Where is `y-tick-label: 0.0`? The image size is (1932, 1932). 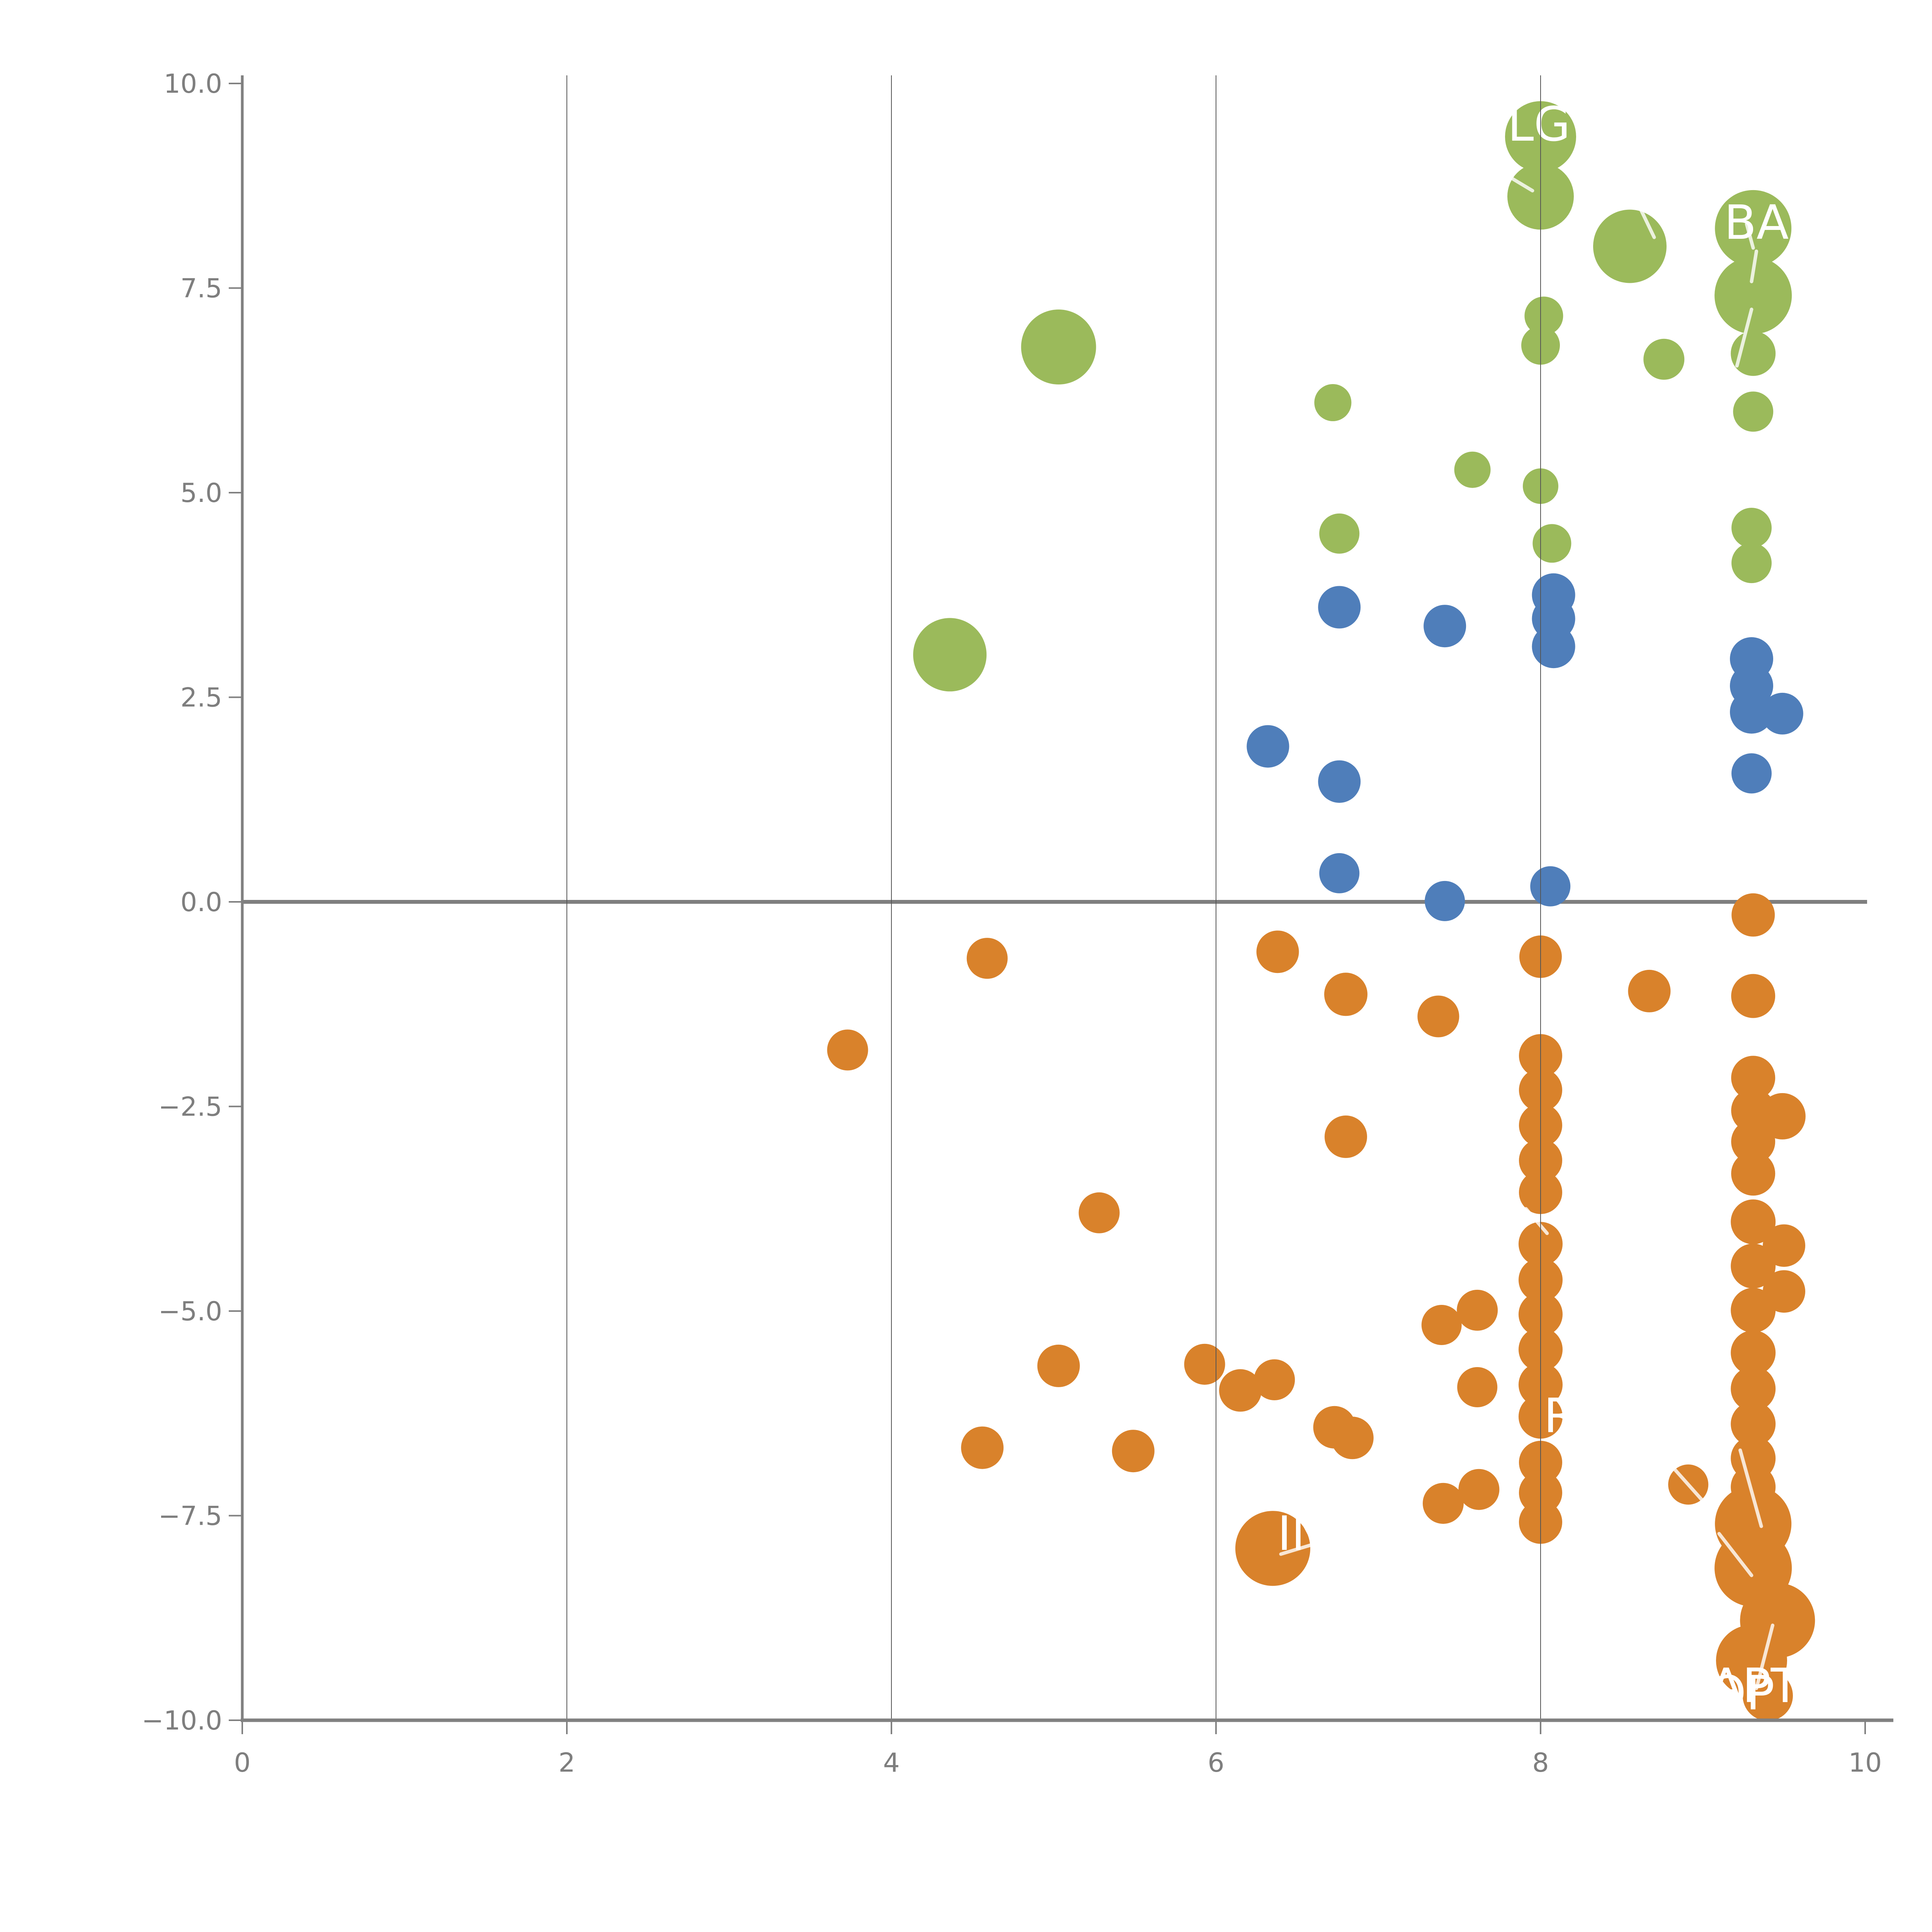 y-tick-label: 0.0 is located at coordinates (201, 903).